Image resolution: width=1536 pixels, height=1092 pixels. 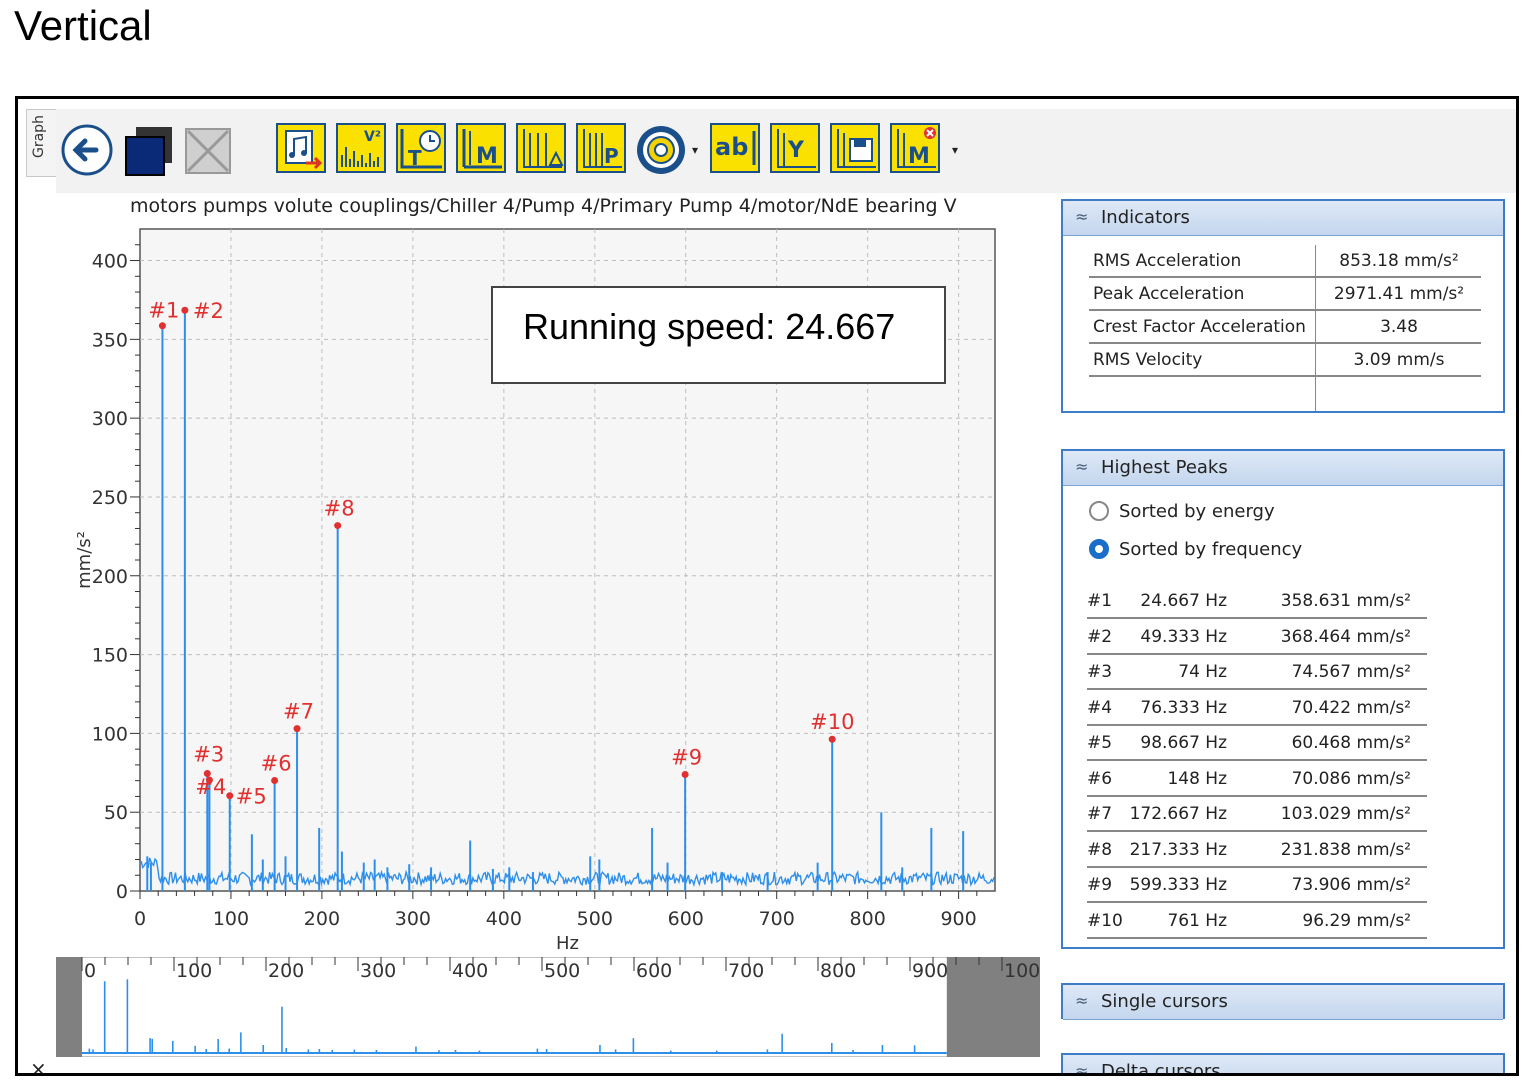 I want to click on peak-row: #1 24.667 Hz 358.631 mm/s², so click(x=1257, y=601).